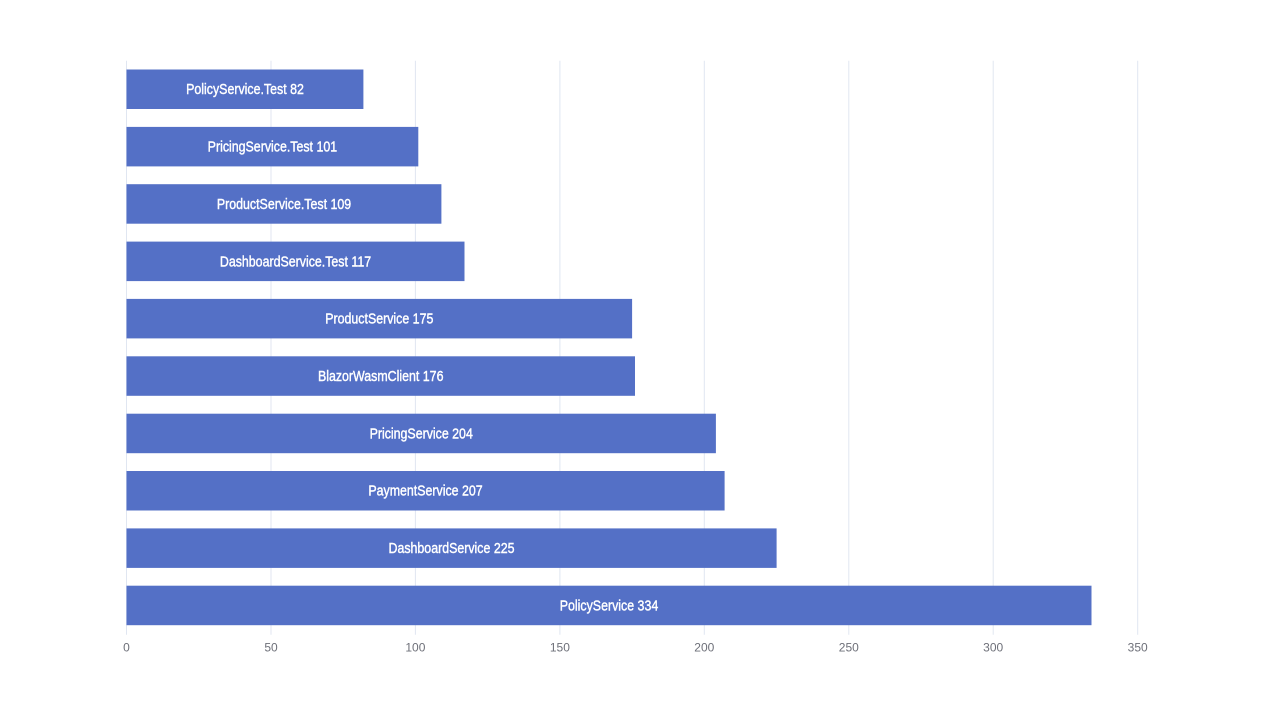  I want to click on svg-text: ProductService 175, so click(379, 319).